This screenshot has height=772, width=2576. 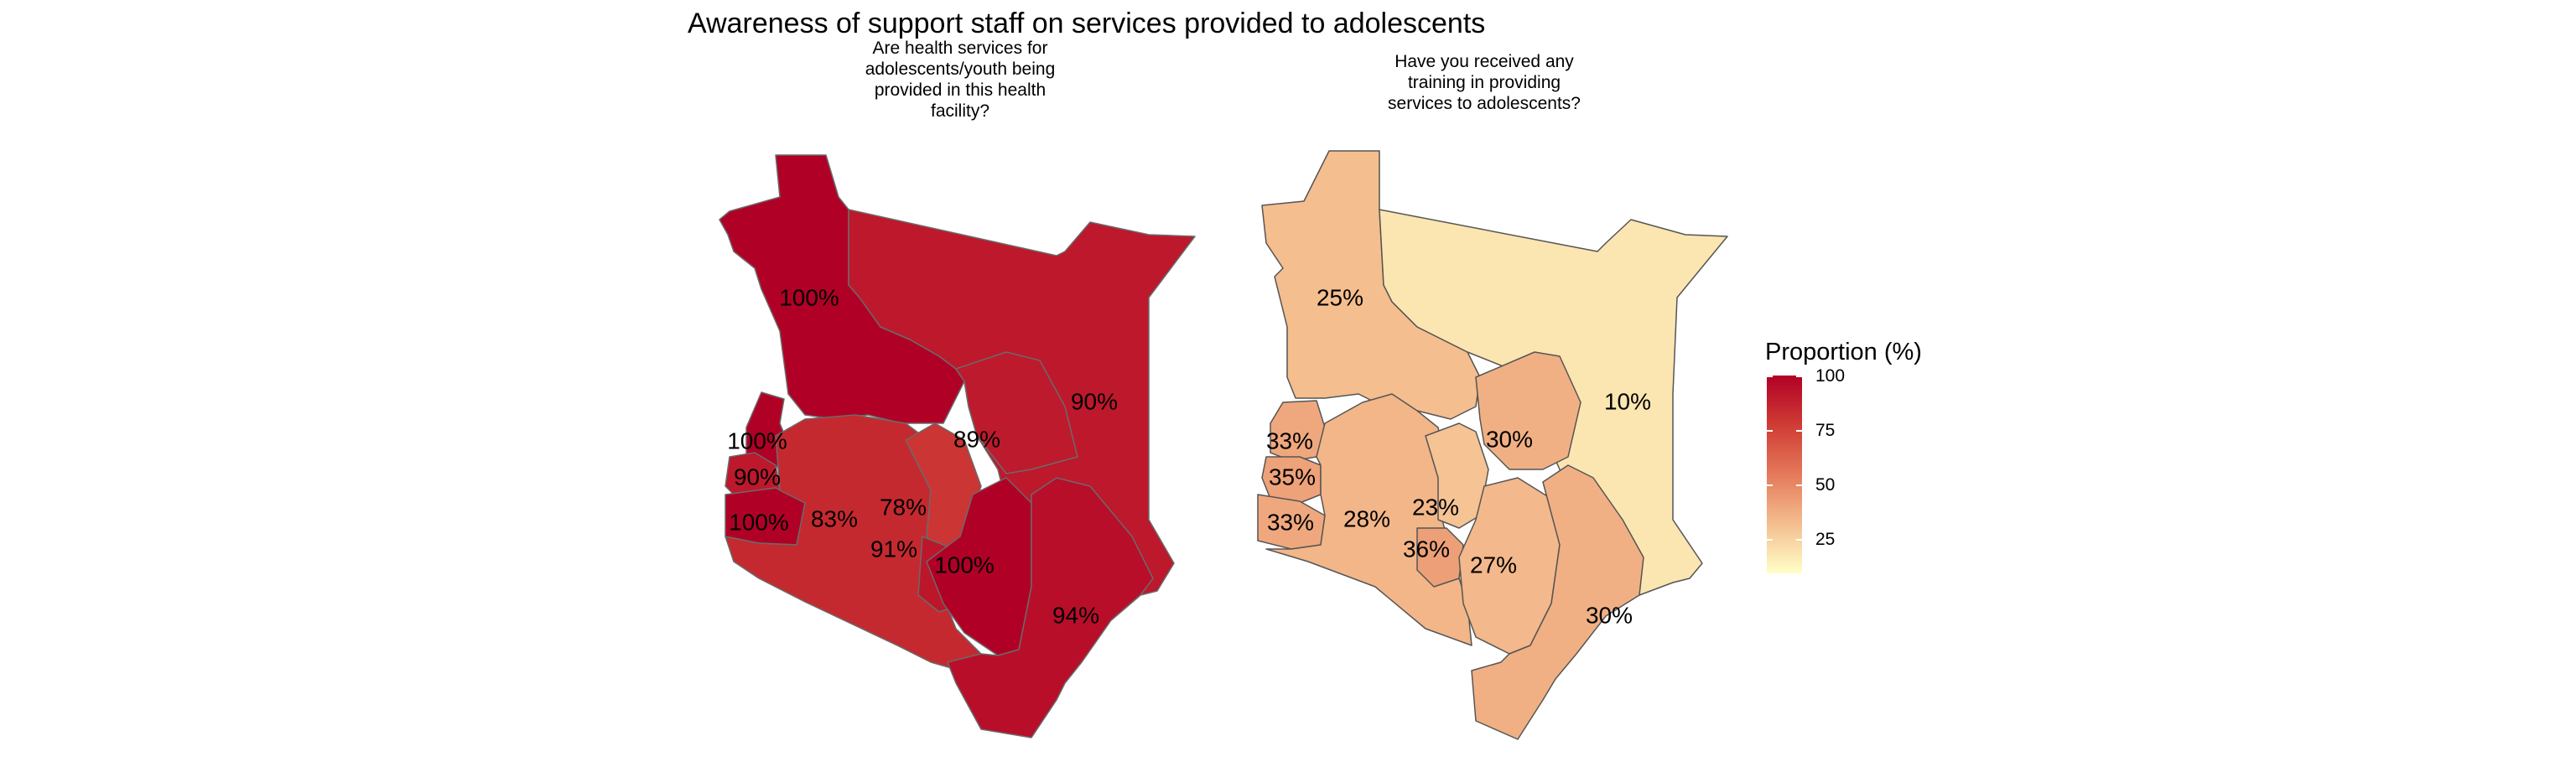 I want to click on left-label-west-middle: 90%, so click(x=757, y=477).